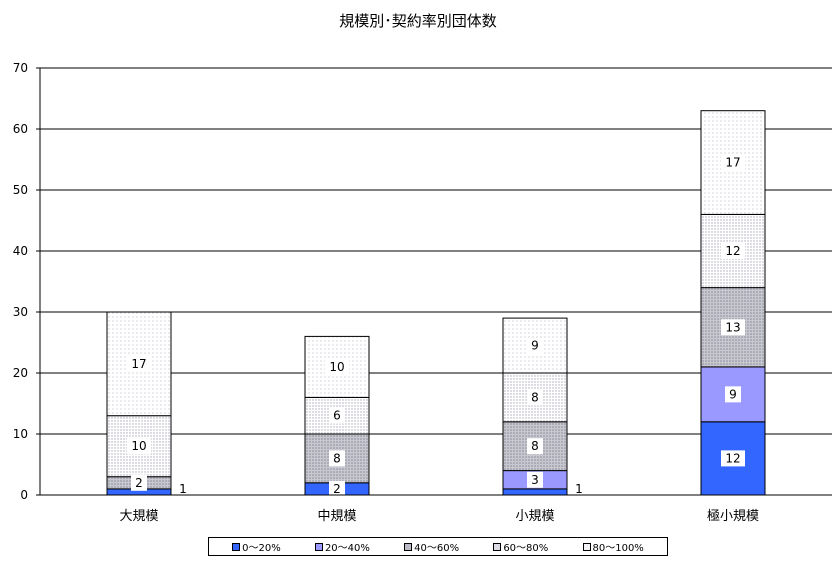 The width and height of the screenshot is (836, 562). I want to click on legend: 0～20% 20～40% 40～60% 60～80% 80～100%, so click(438, 546).